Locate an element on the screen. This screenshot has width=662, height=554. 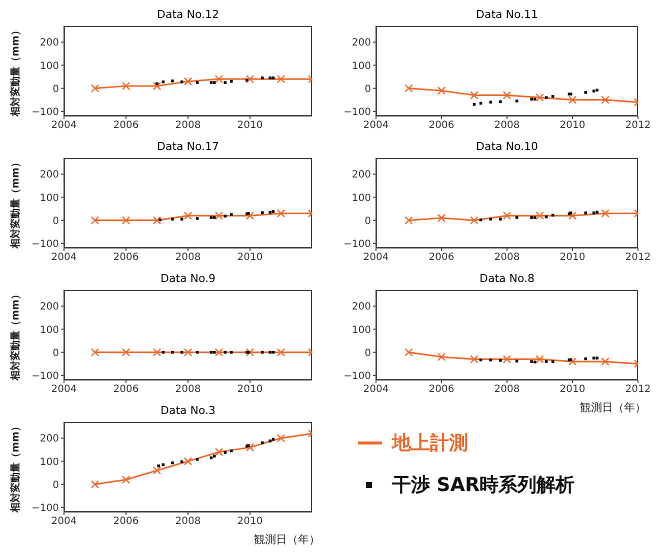
chart-title: Data No.11 is located at coordinates (507, 15).